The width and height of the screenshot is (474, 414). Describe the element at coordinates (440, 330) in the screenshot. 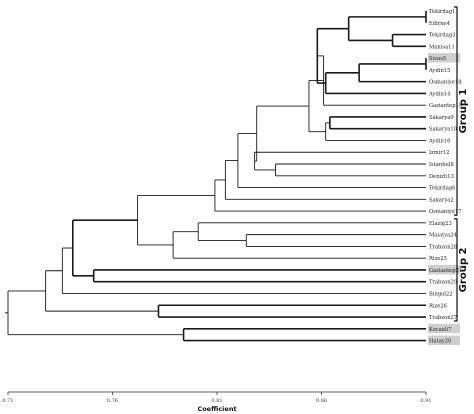

I see `leaf-label-kocaeli7: Kocaeli7` at that location.